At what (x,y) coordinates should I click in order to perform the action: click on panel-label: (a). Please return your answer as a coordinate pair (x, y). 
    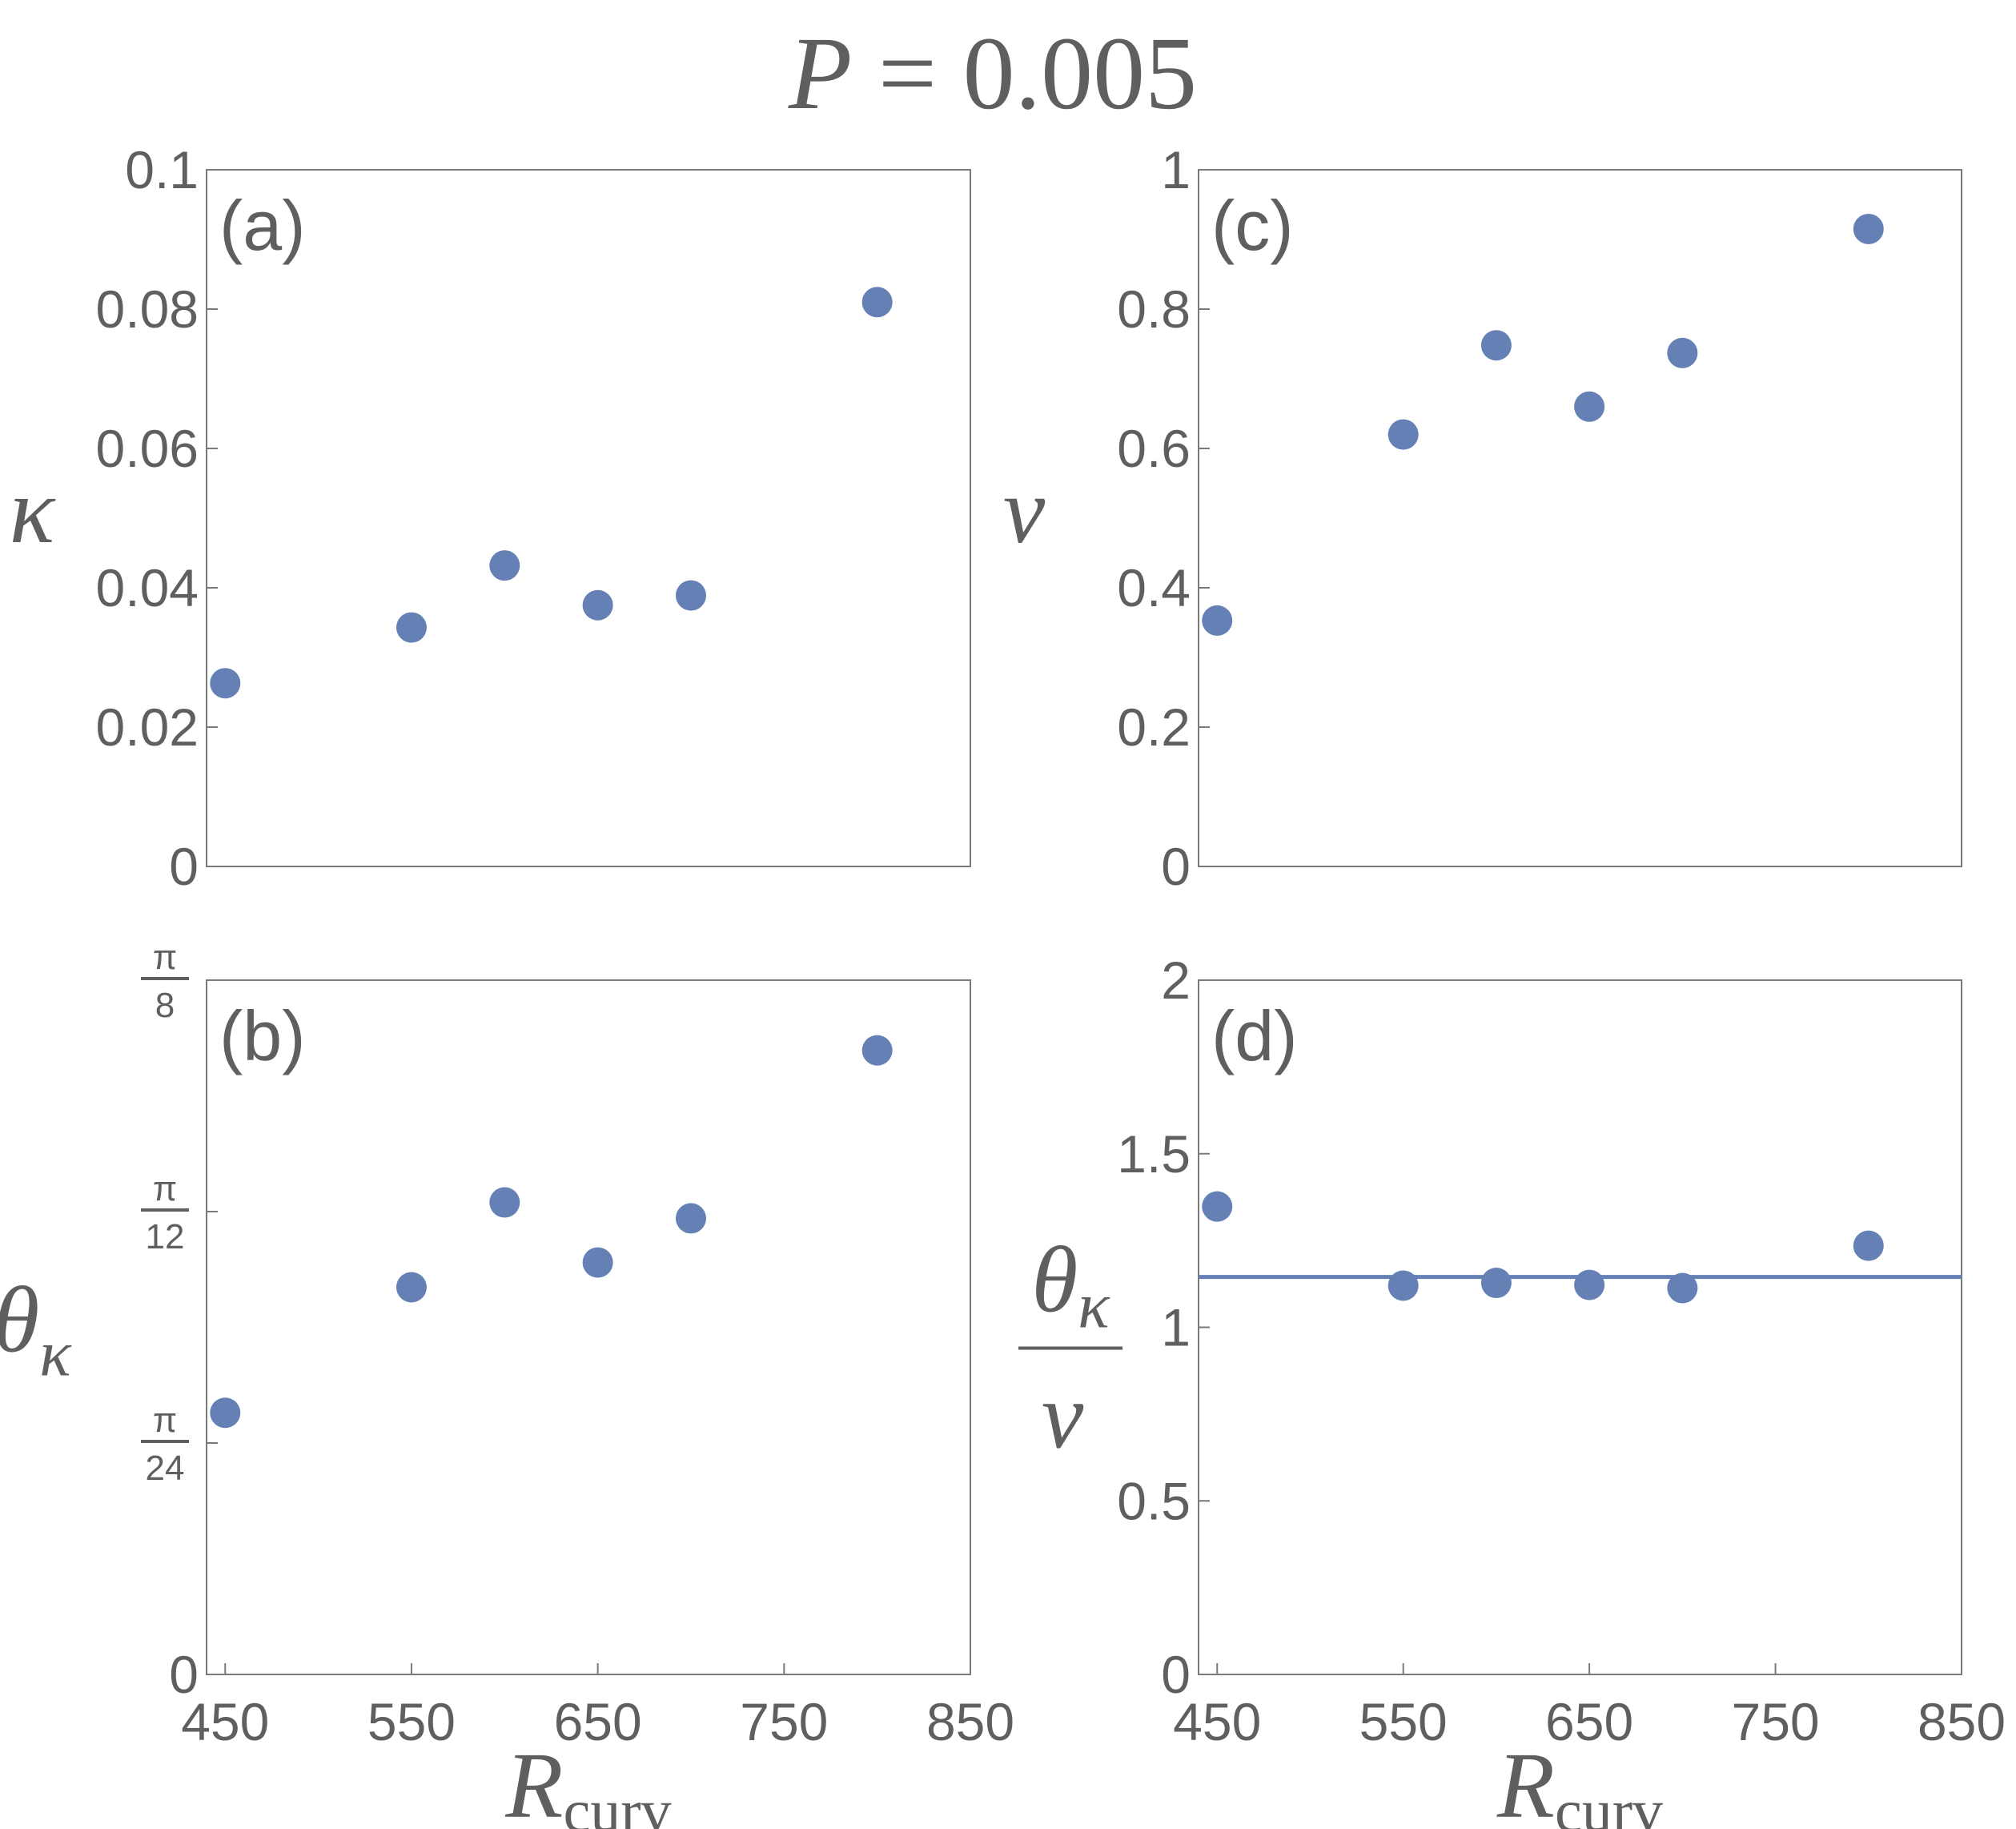
    Looking at the image, I should click on (262, 225).